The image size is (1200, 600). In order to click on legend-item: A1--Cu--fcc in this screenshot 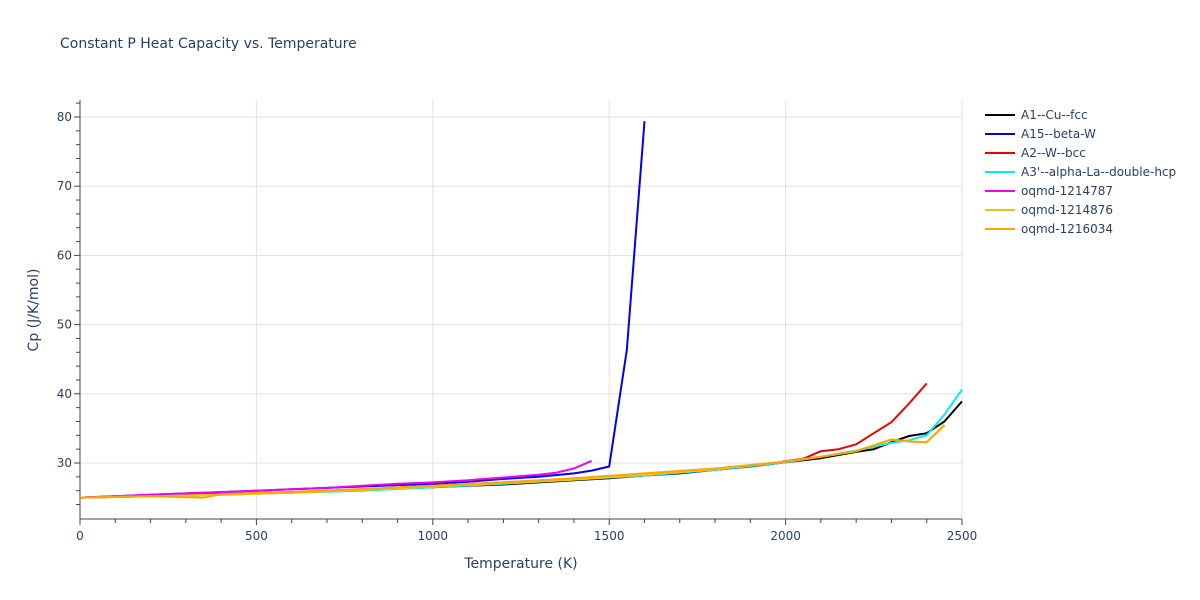, I will do `click(1080, 114)`.